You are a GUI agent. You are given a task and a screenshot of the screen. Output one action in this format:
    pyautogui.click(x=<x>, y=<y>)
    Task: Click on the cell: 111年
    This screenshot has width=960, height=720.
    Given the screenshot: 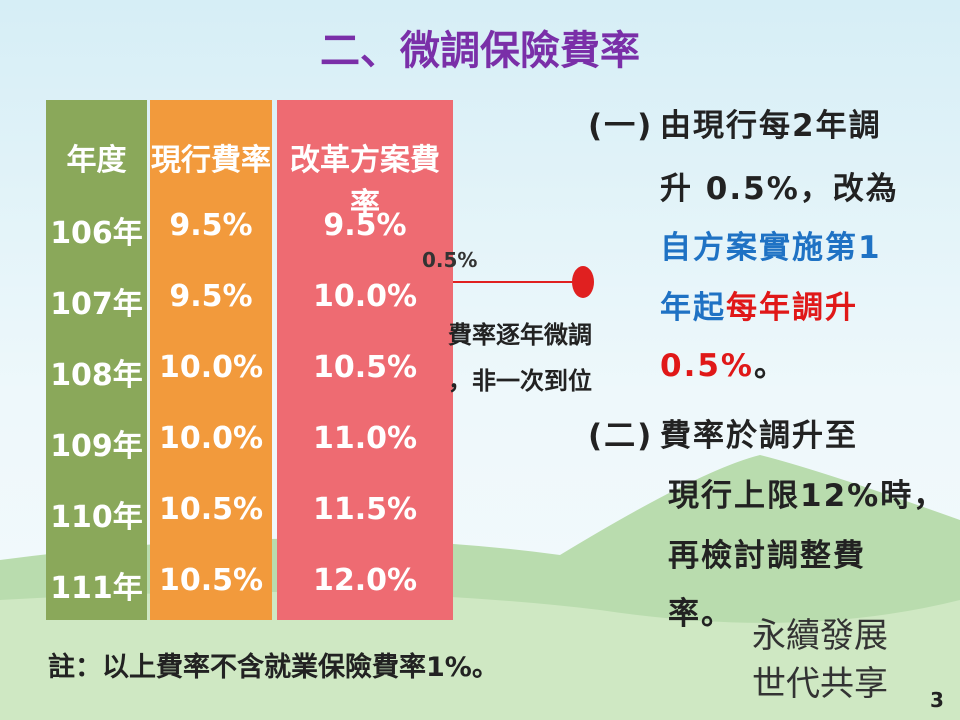 What is the action you would take?
    pyautogui.click(x=96, y=588)
    